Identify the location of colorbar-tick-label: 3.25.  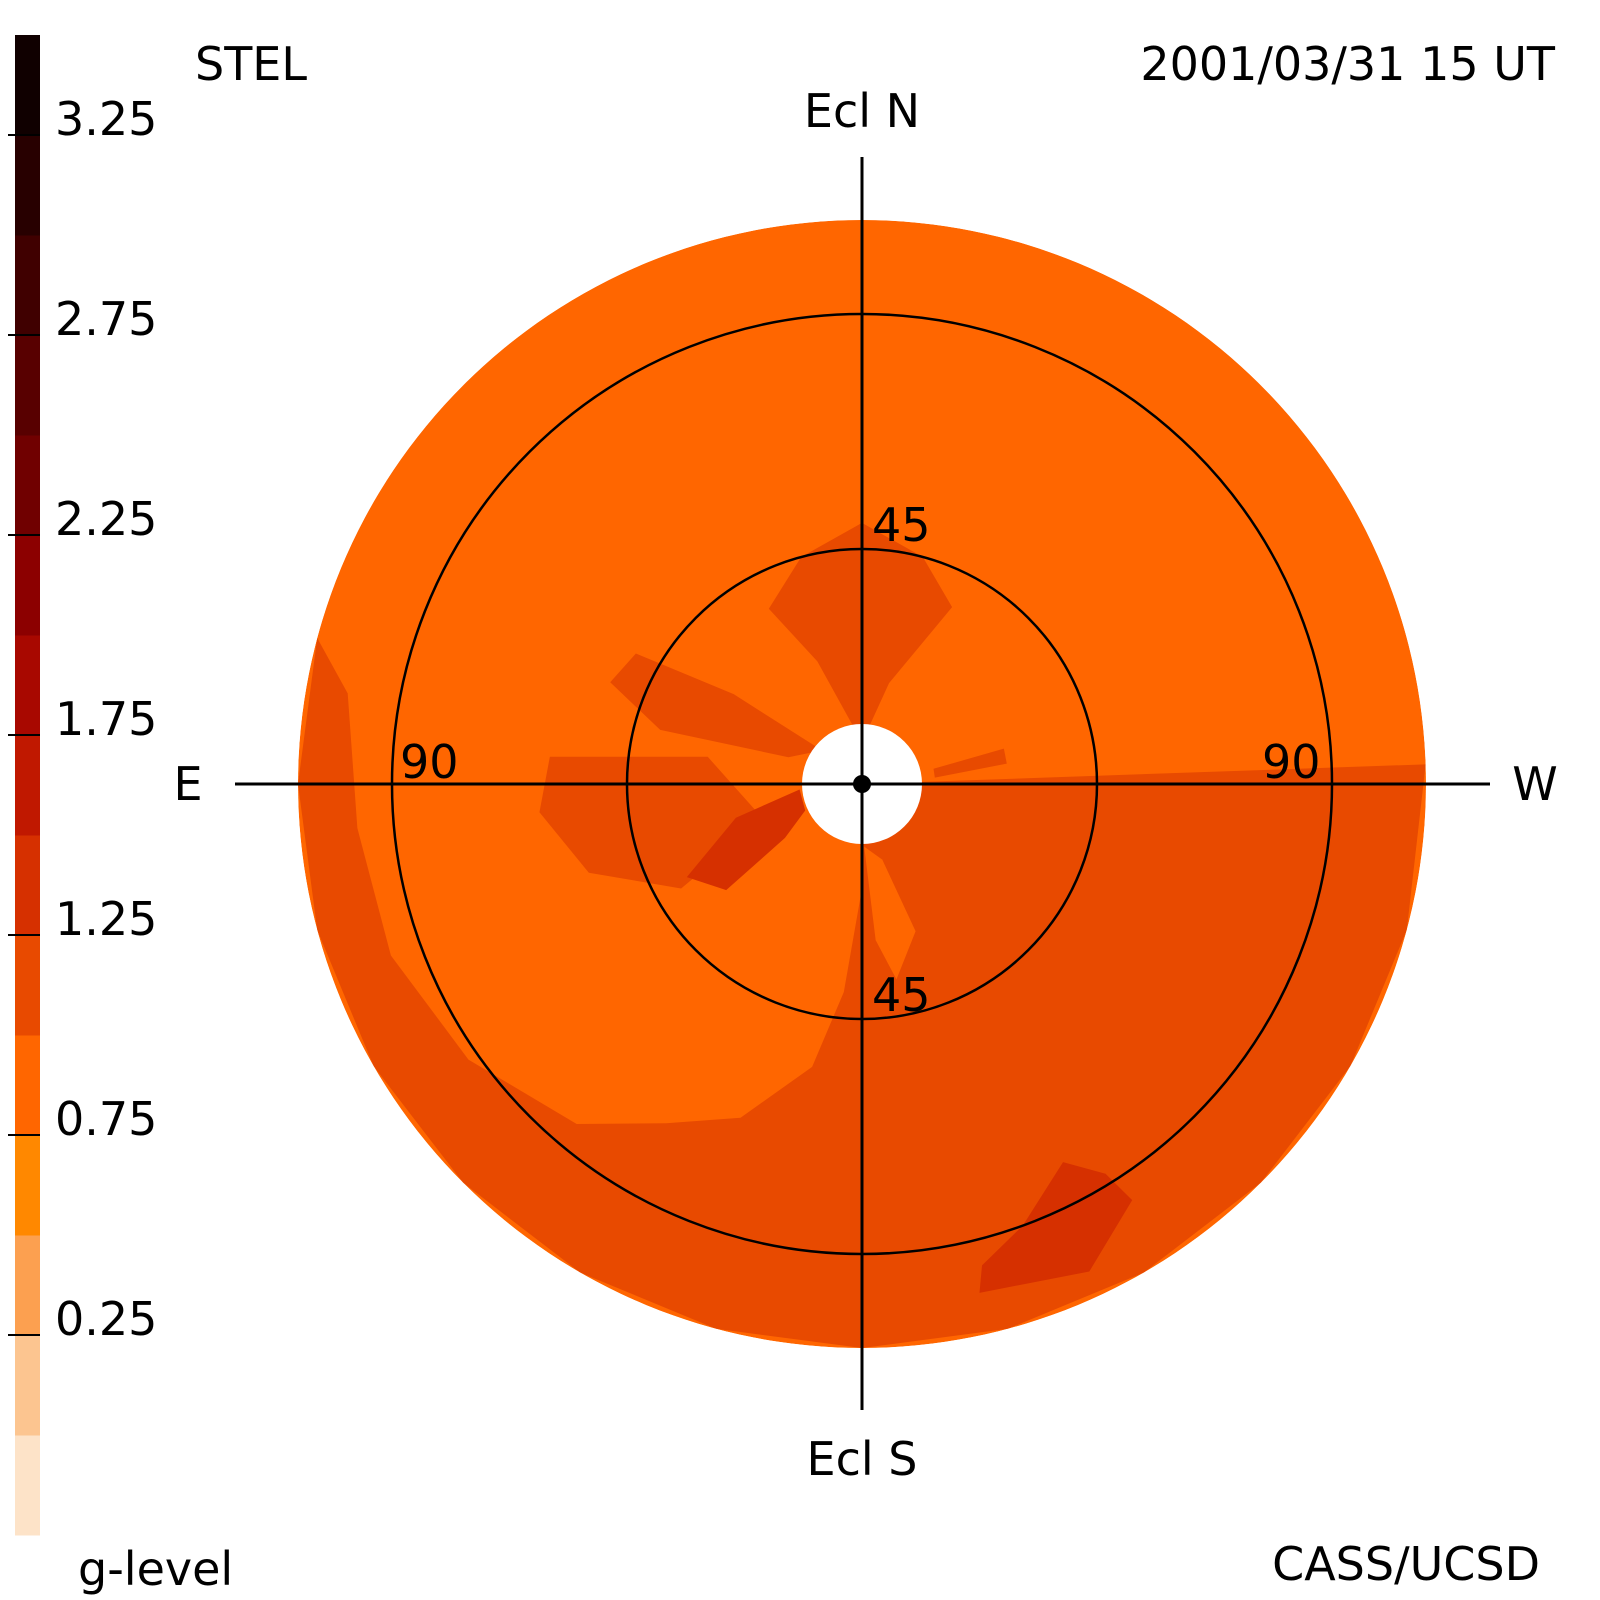
(106, 119).